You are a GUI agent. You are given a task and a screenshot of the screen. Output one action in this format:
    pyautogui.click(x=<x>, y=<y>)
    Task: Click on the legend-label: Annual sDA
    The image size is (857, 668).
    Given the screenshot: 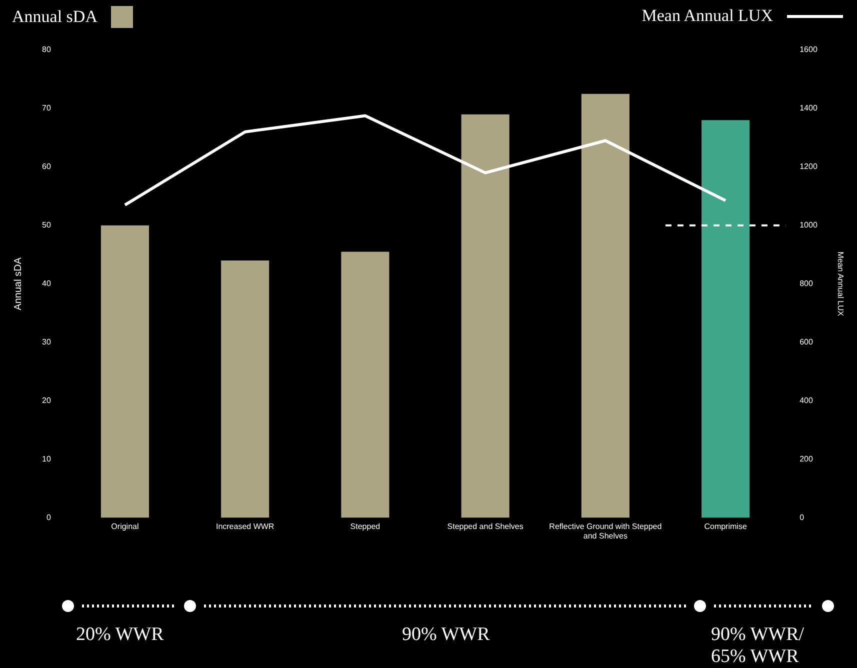 What is the action you would take?
    pyautogui.click(x=55, y=17)
    